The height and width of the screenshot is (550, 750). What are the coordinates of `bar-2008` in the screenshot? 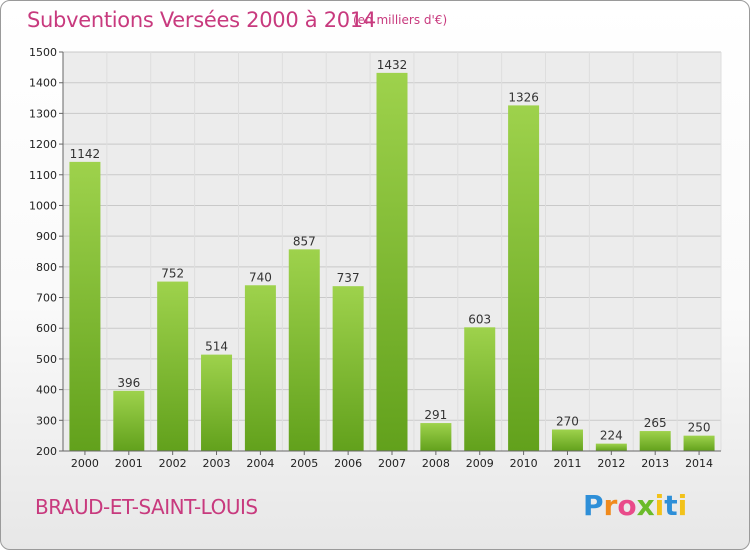 It's located at (436, 437).